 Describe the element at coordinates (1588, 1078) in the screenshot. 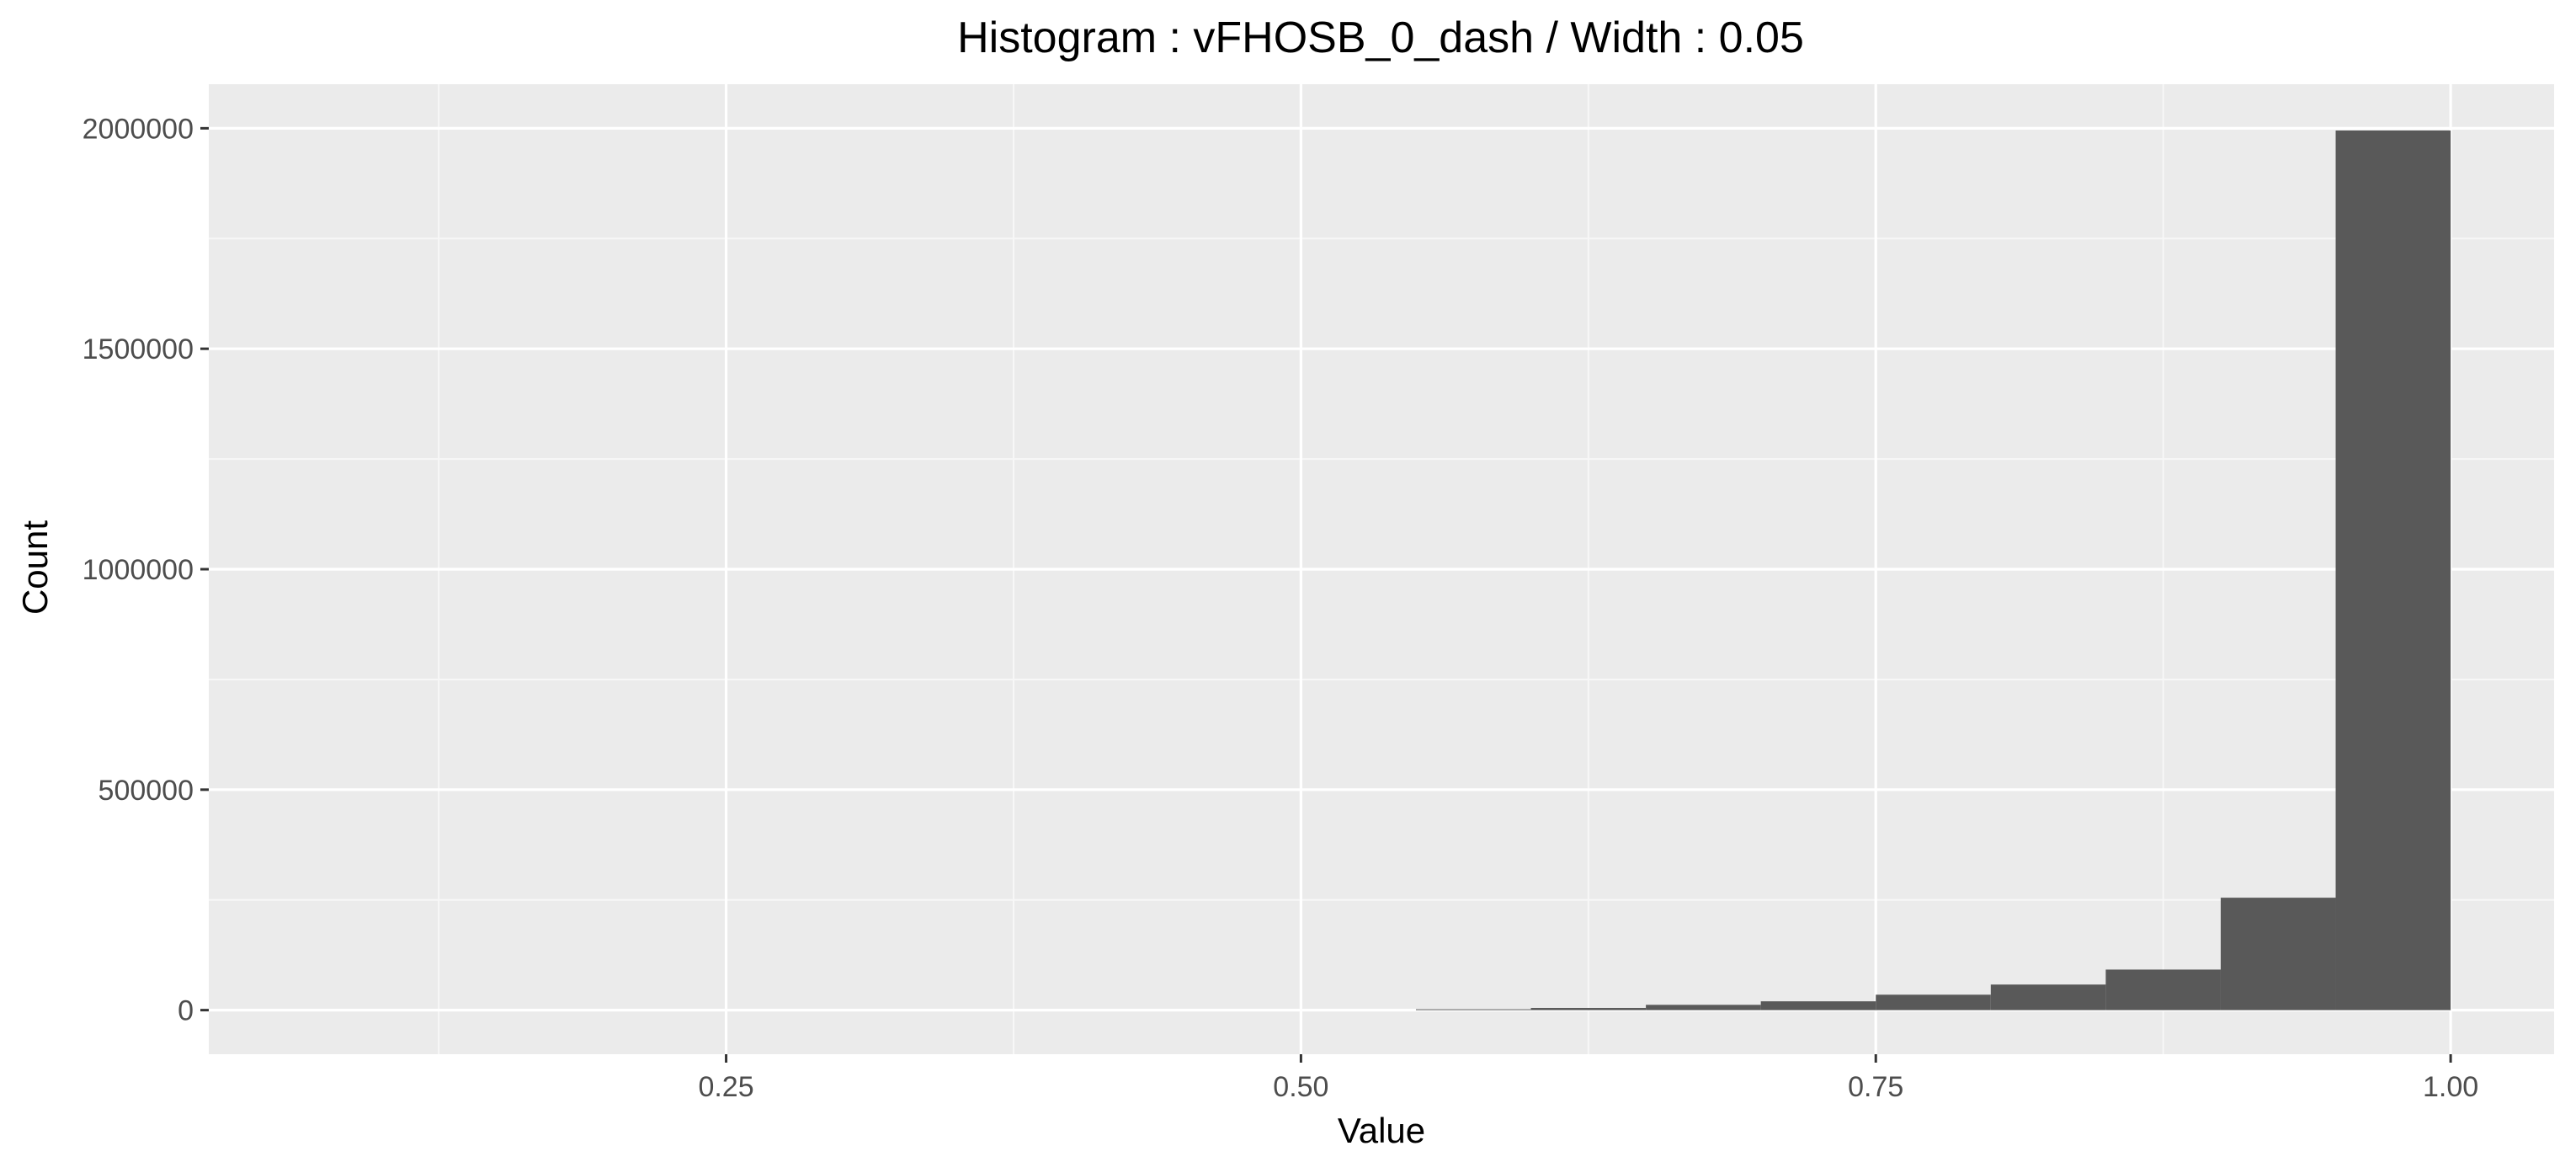

I see `x-axis: 0.25 0.50 0.75 1.00` at that location.